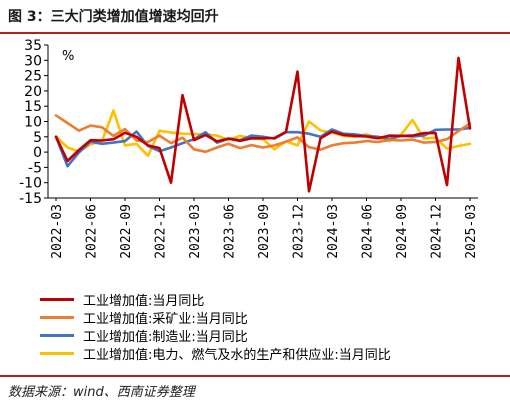 Image resolution: width=510 pixels, height=405 pixels. Describe the element at coordinates (215, 299) in the screenshot. I see `legend-item: 工业增加值:当月同比` at that location.